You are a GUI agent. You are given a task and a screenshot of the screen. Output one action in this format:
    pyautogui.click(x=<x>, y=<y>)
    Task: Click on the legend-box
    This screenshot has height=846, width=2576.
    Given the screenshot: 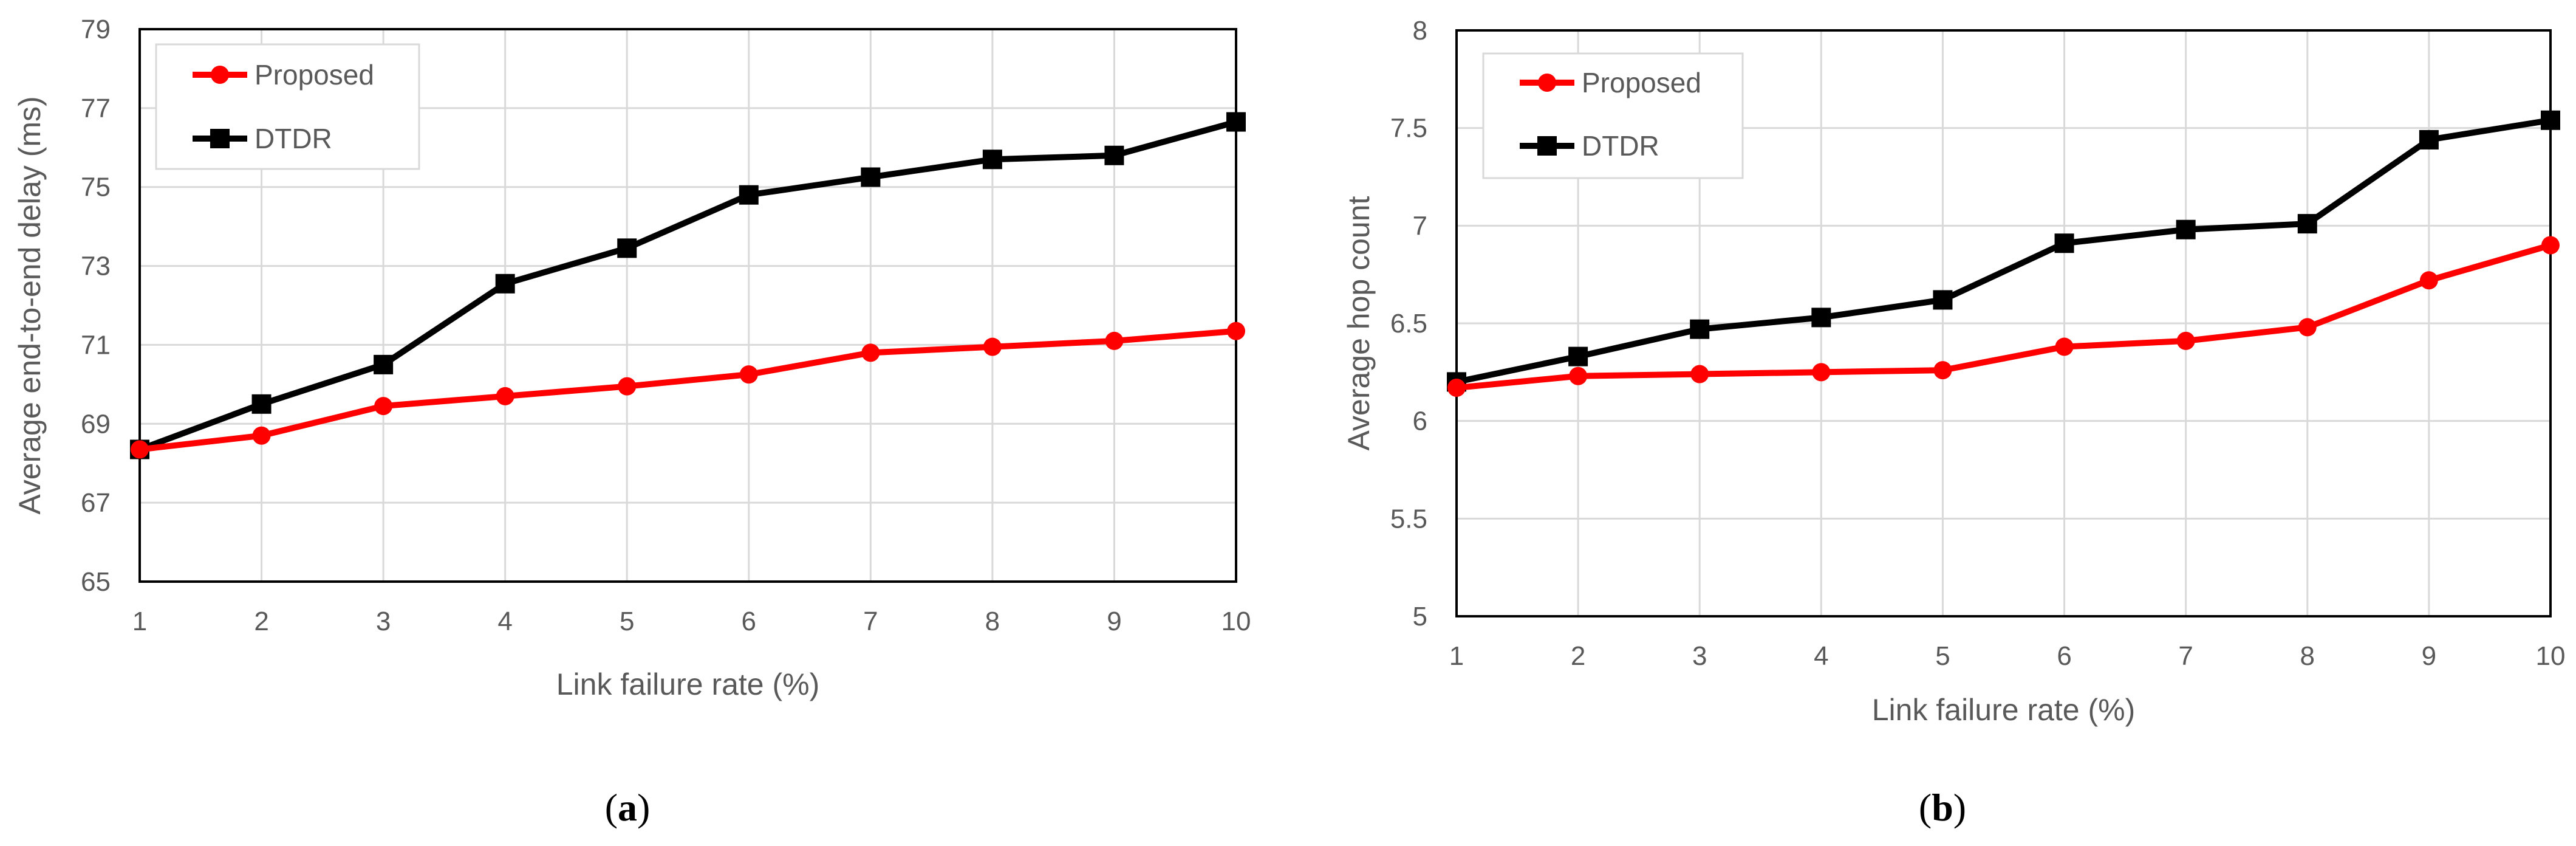 What is the action you would take?
    pyautogui.click(x=287, y=106)
    